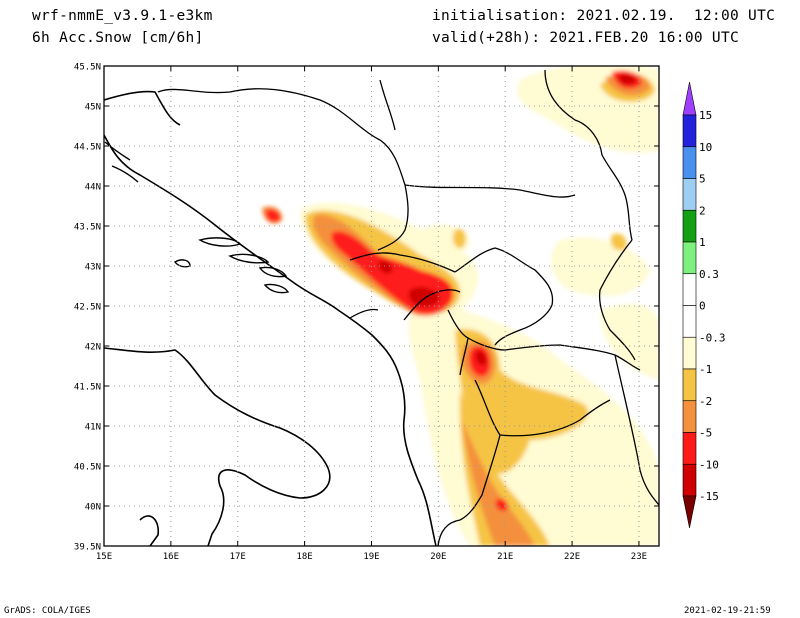  Describe the element at coordinates (87, 388) in the screenshot. I see `lat-tick-label: 41.5N` at that location.